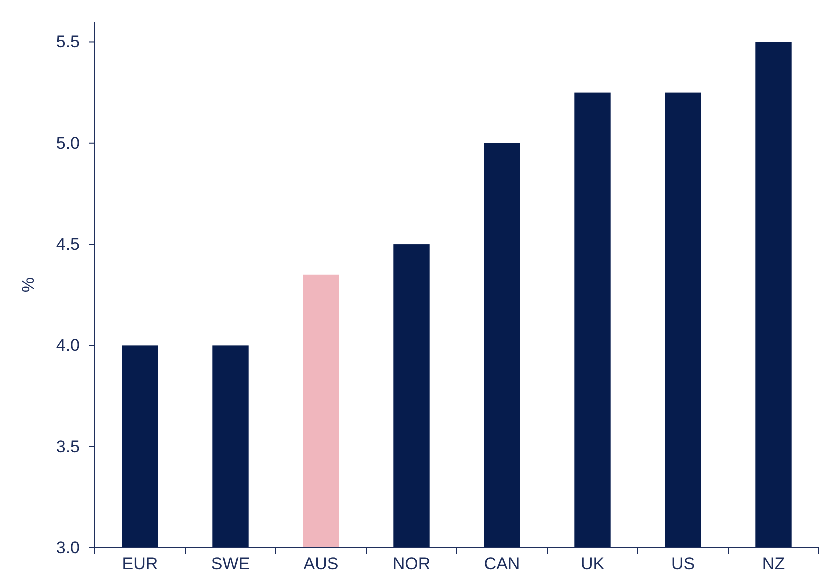  I want to click on x-tick-label: AUS, so click(321, 564).